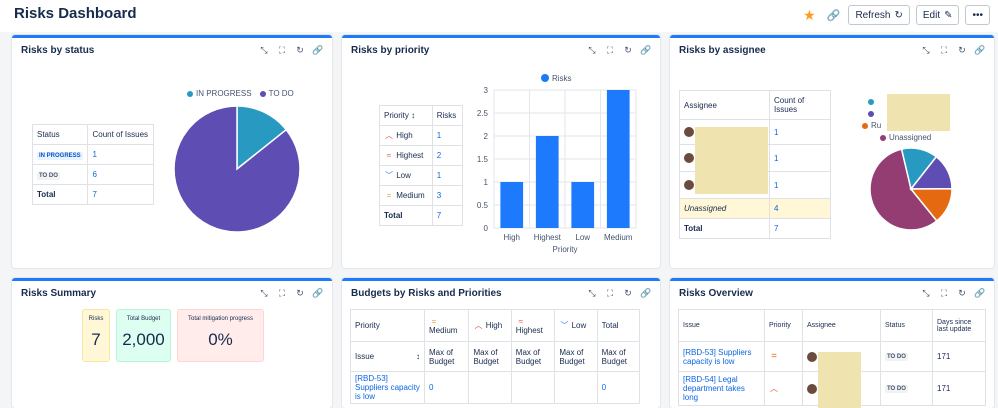 Image resolution: width=998 pixels, height=408 pixels. What do you see at coordinates (224, 93) in the screenshot?
I see `legend-label: IN PROGRESS` at bounding box center [224, 93].